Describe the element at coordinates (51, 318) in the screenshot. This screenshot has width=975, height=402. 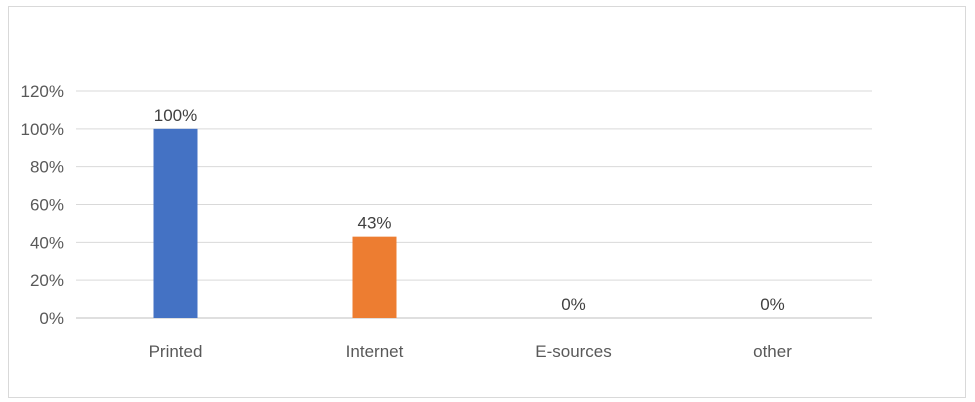
I see `y-tick-label: 0%` at that location.